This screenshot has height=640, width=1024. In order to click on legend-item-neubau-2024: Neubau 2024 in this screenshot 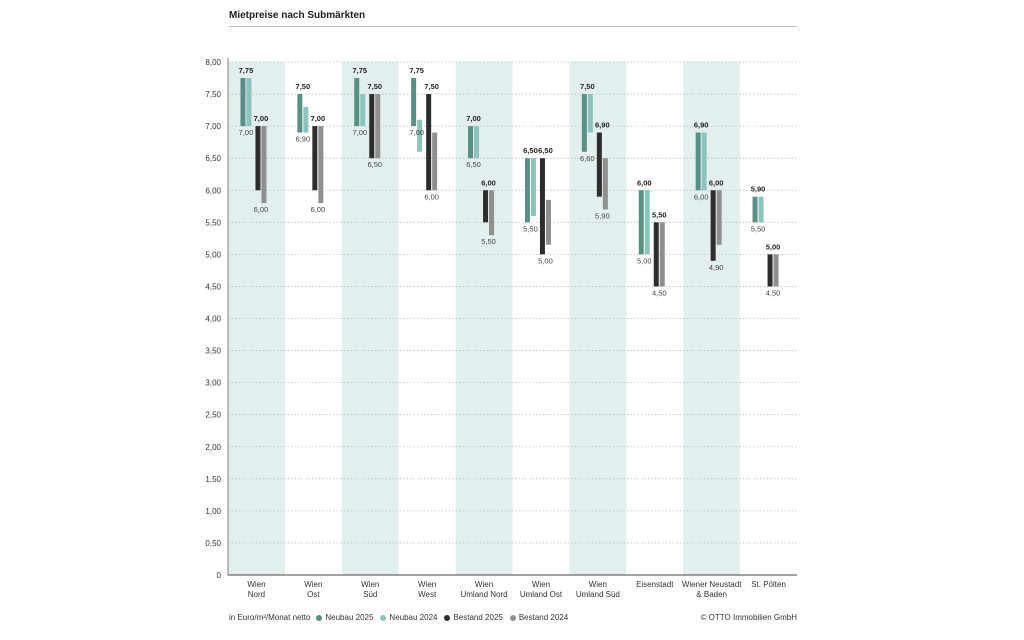, I will do `click(408, 617)`.